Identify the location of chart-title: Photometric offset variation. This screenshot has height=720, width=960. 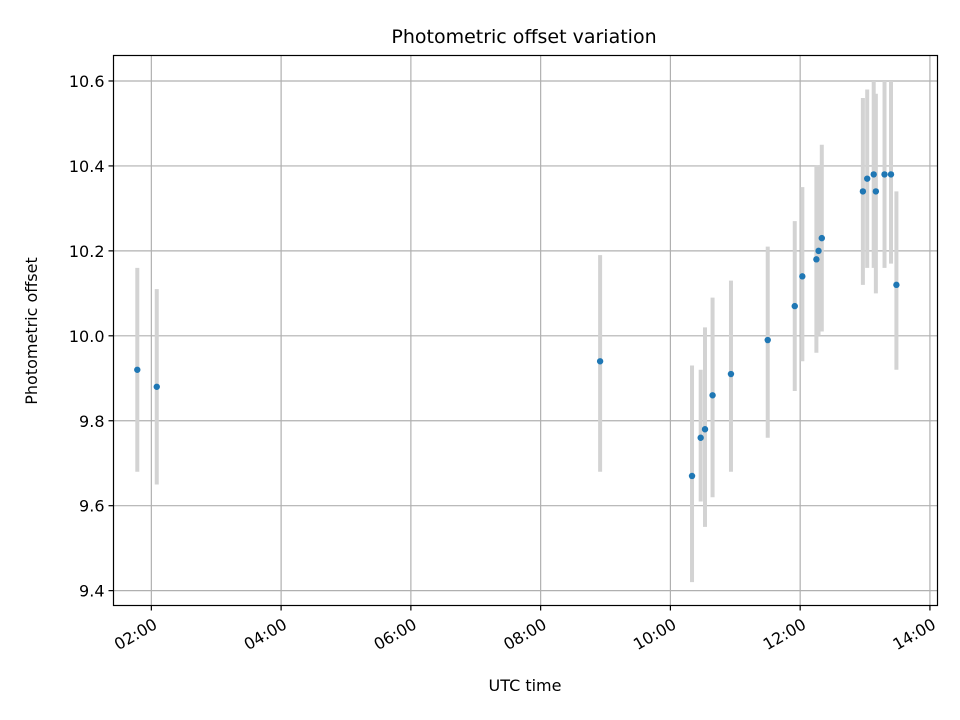
(523, 37).